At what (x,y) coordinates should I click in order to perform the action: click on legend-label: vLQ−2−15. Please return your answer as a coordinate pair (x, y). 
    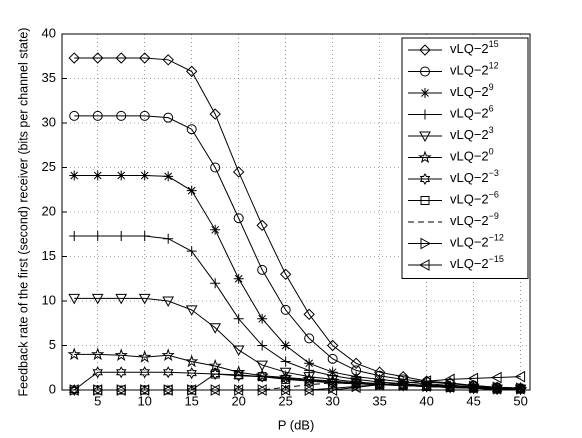
    Looking at the image, I should click on (477, 262).